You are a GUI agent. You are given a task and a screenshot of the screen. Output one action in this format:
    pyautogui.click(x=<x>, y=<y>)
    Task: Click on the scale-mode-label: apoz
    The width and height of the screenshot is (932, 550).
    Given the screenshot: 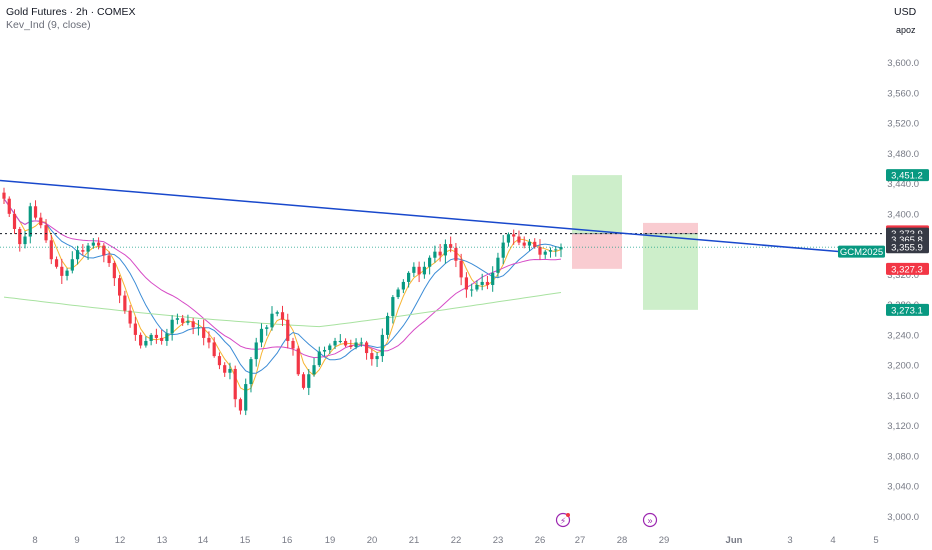 What is the action you would take?
    pyautogui.click(x=906, y=30)
    